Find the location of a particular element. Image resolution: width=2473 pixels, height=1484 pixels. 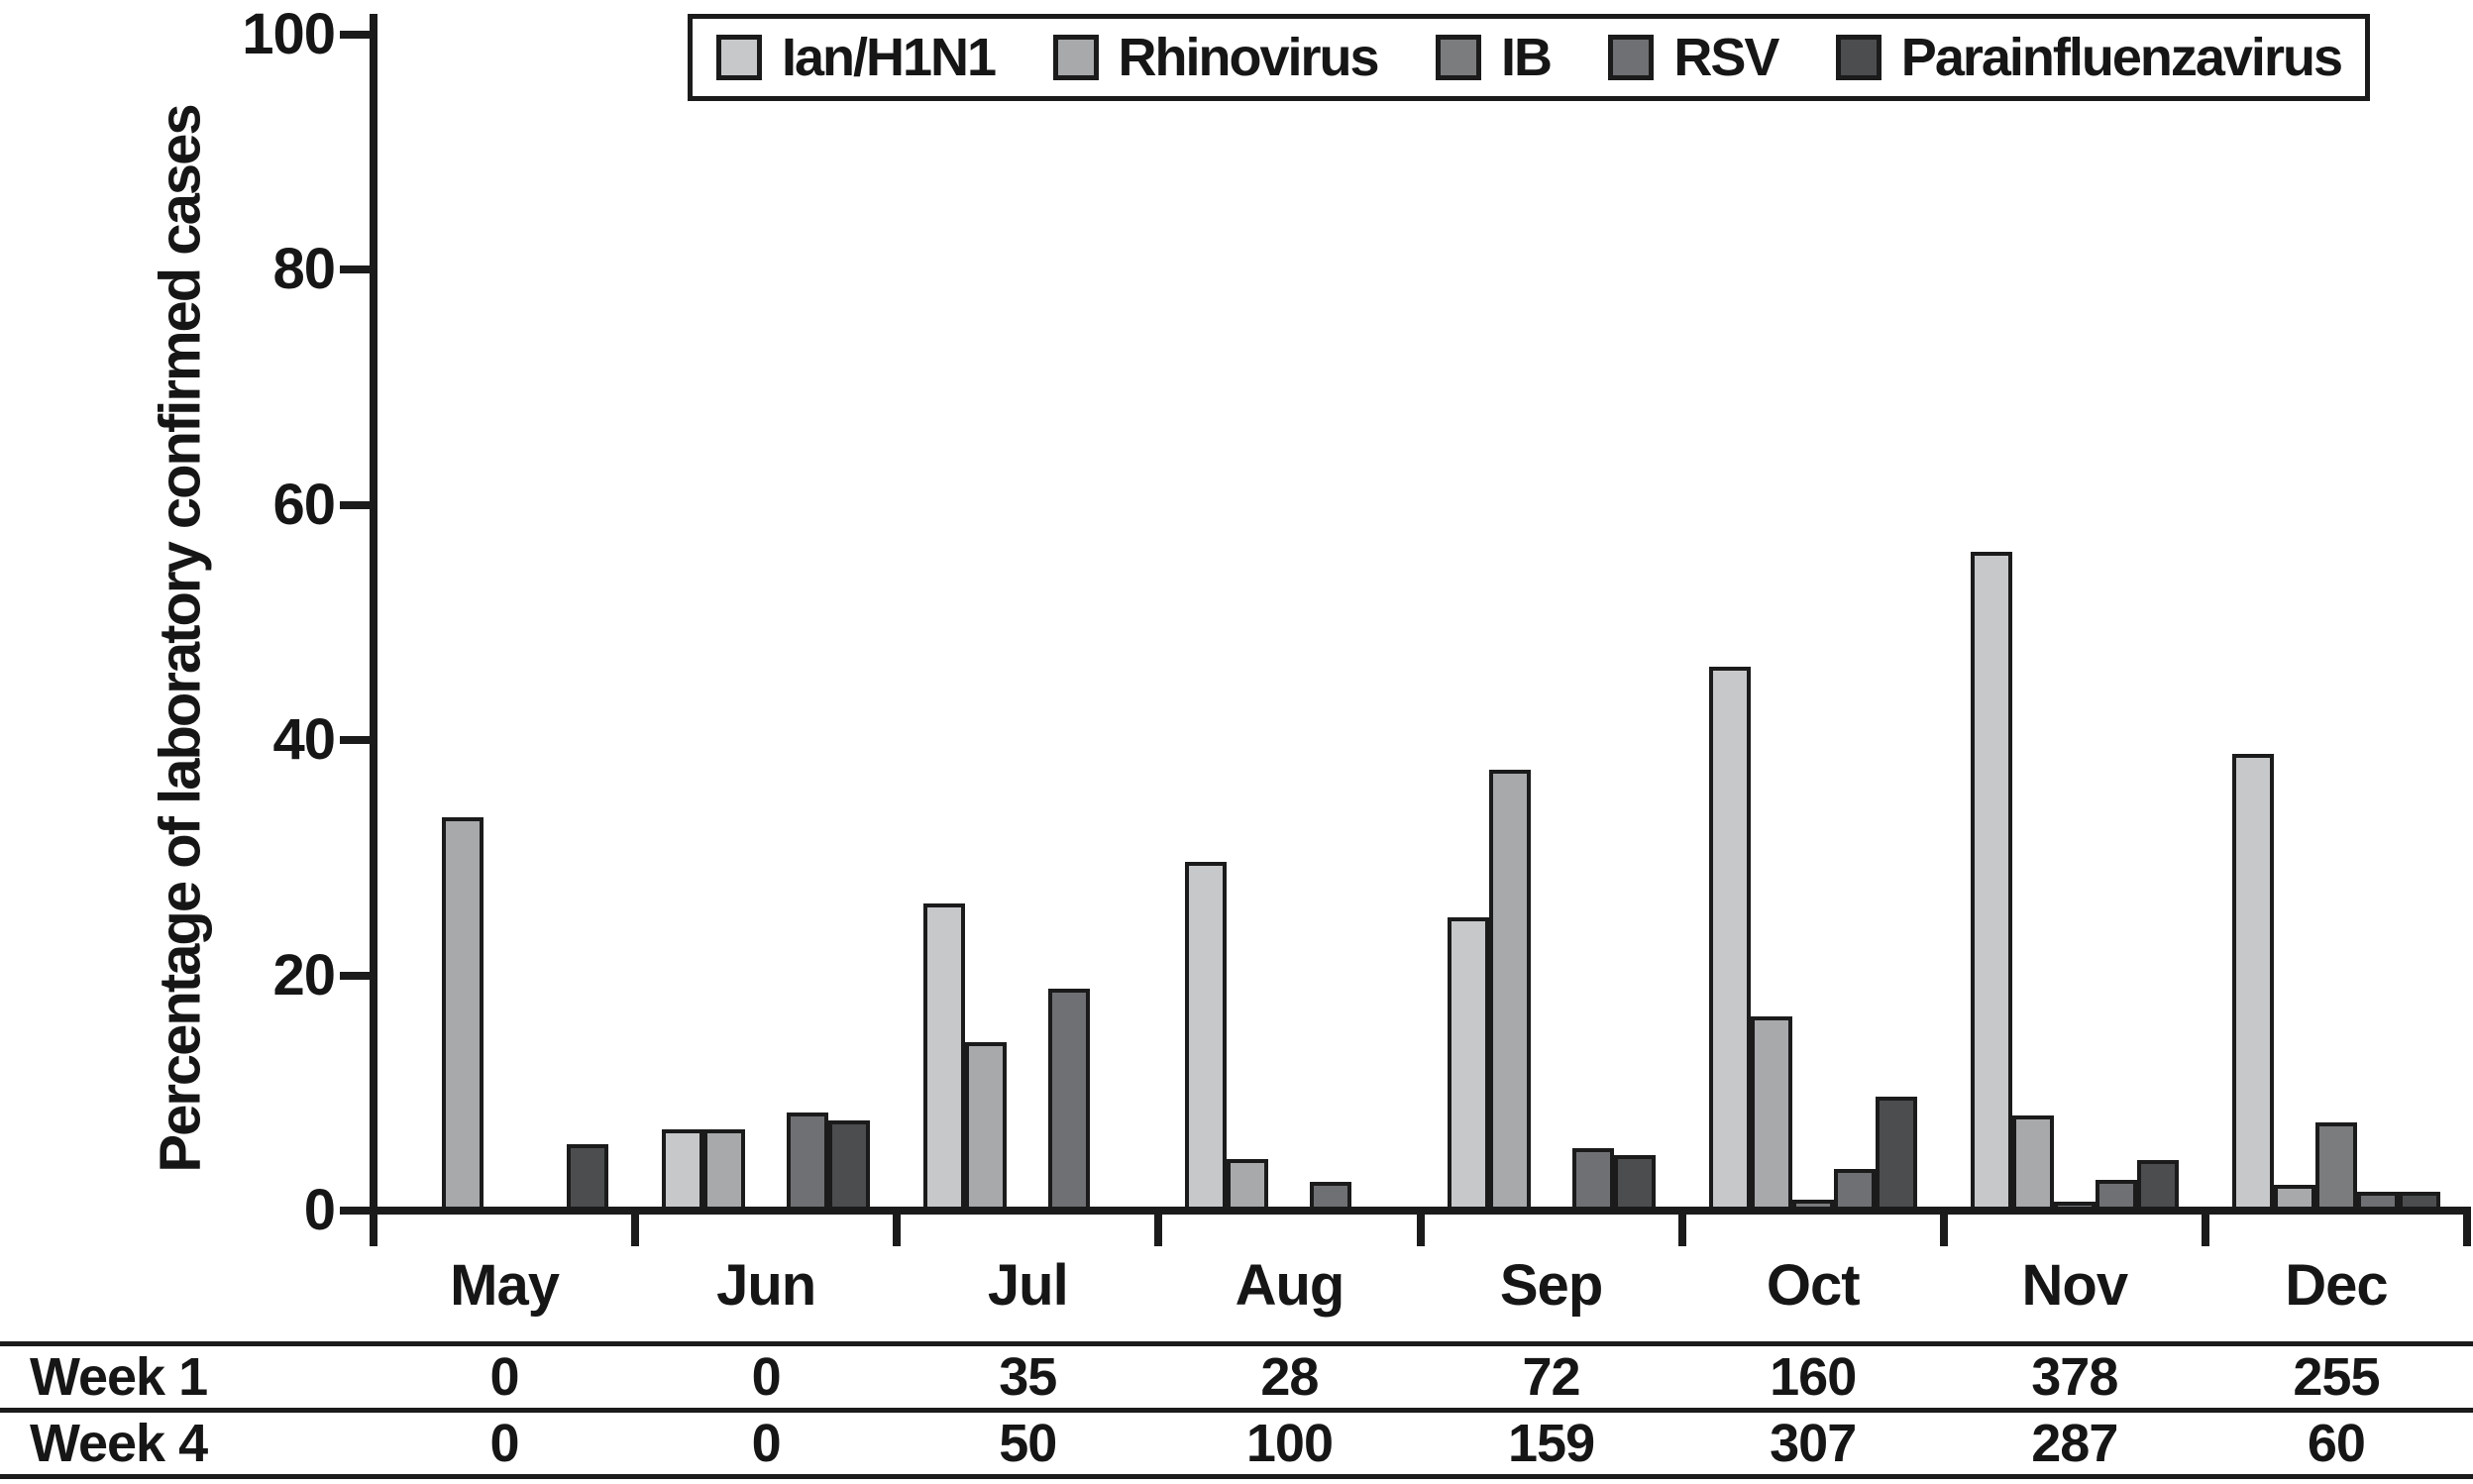

y-tick-label: 80 is located at coordinates (304, 269).